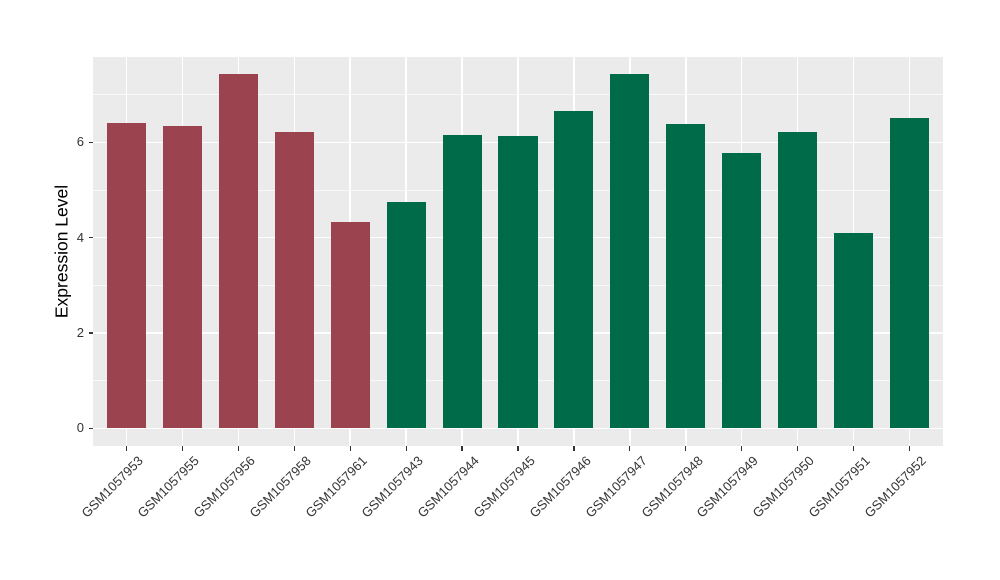  Describe the element at coordinates (909, 273) in the screenshot. I see `bar-GSM1057952` at that location.